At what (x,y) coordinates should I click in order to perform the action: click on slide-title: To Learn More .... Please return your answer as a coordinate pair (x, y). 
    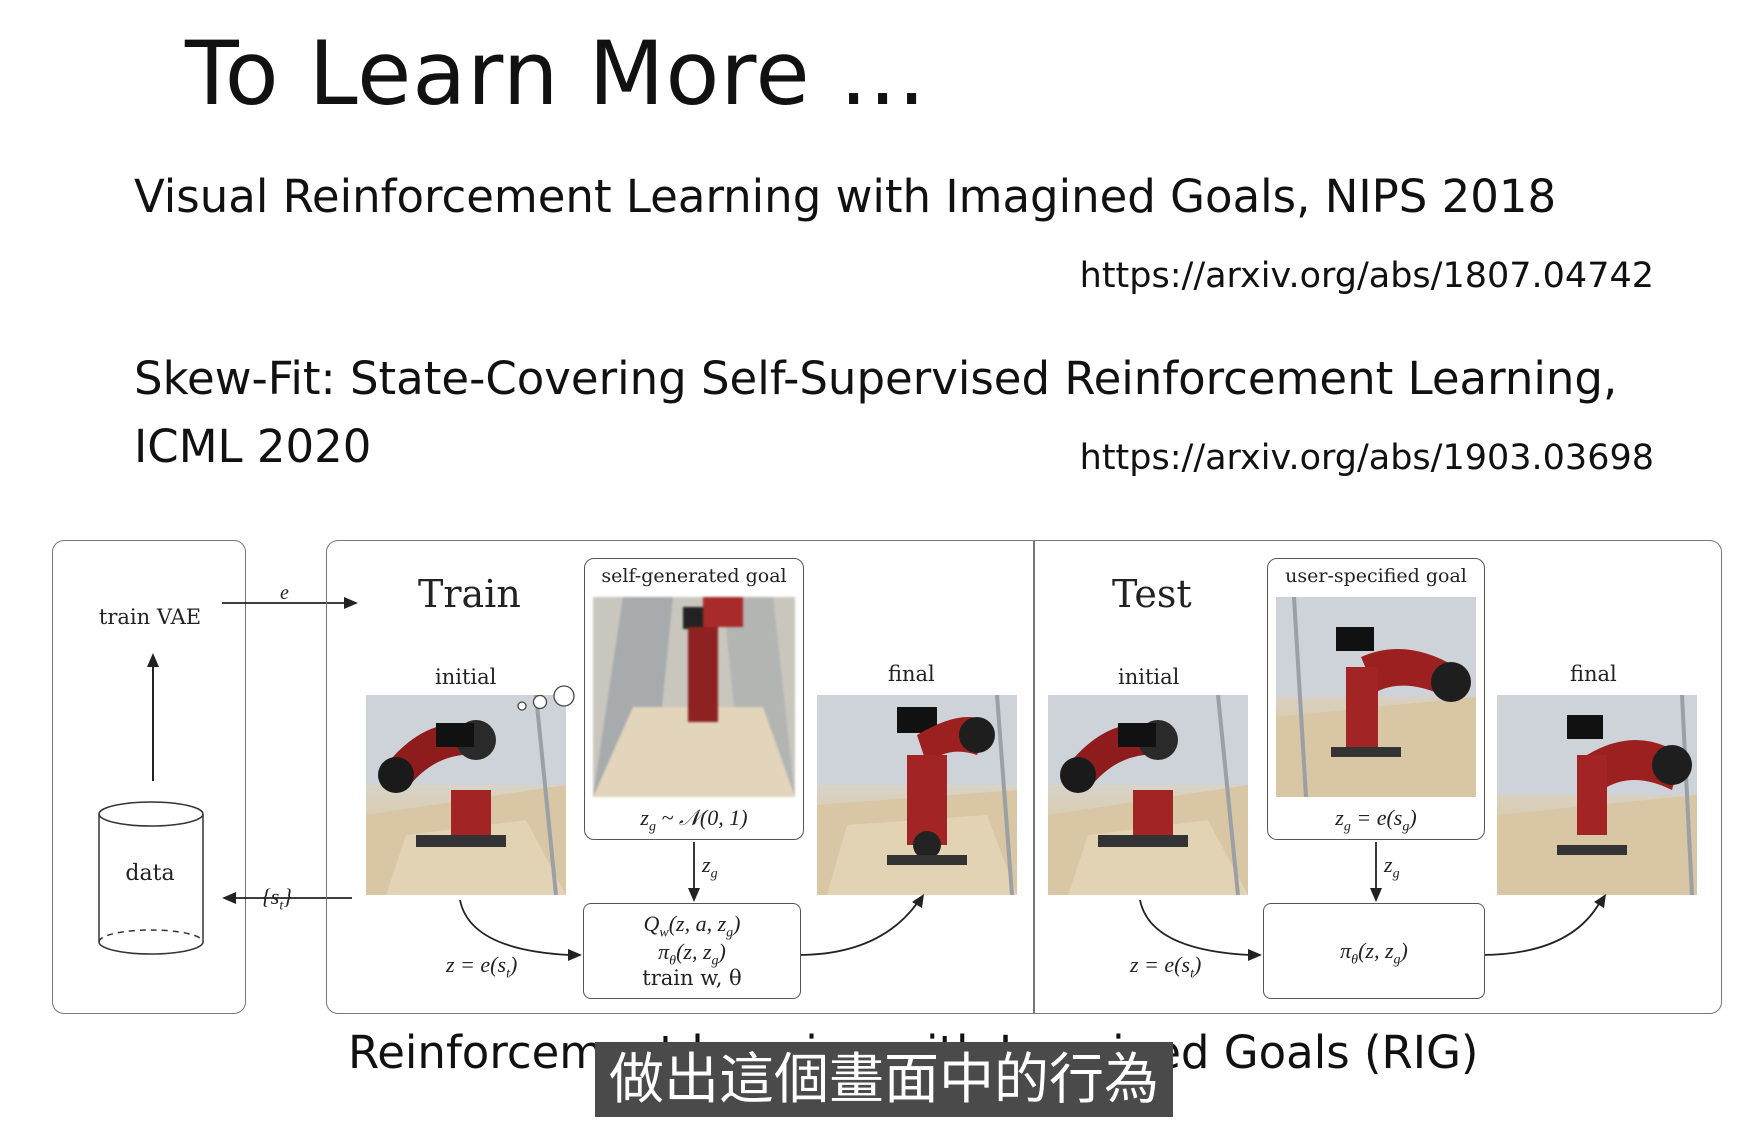
    Looking at the image, I should click on (556, 73).